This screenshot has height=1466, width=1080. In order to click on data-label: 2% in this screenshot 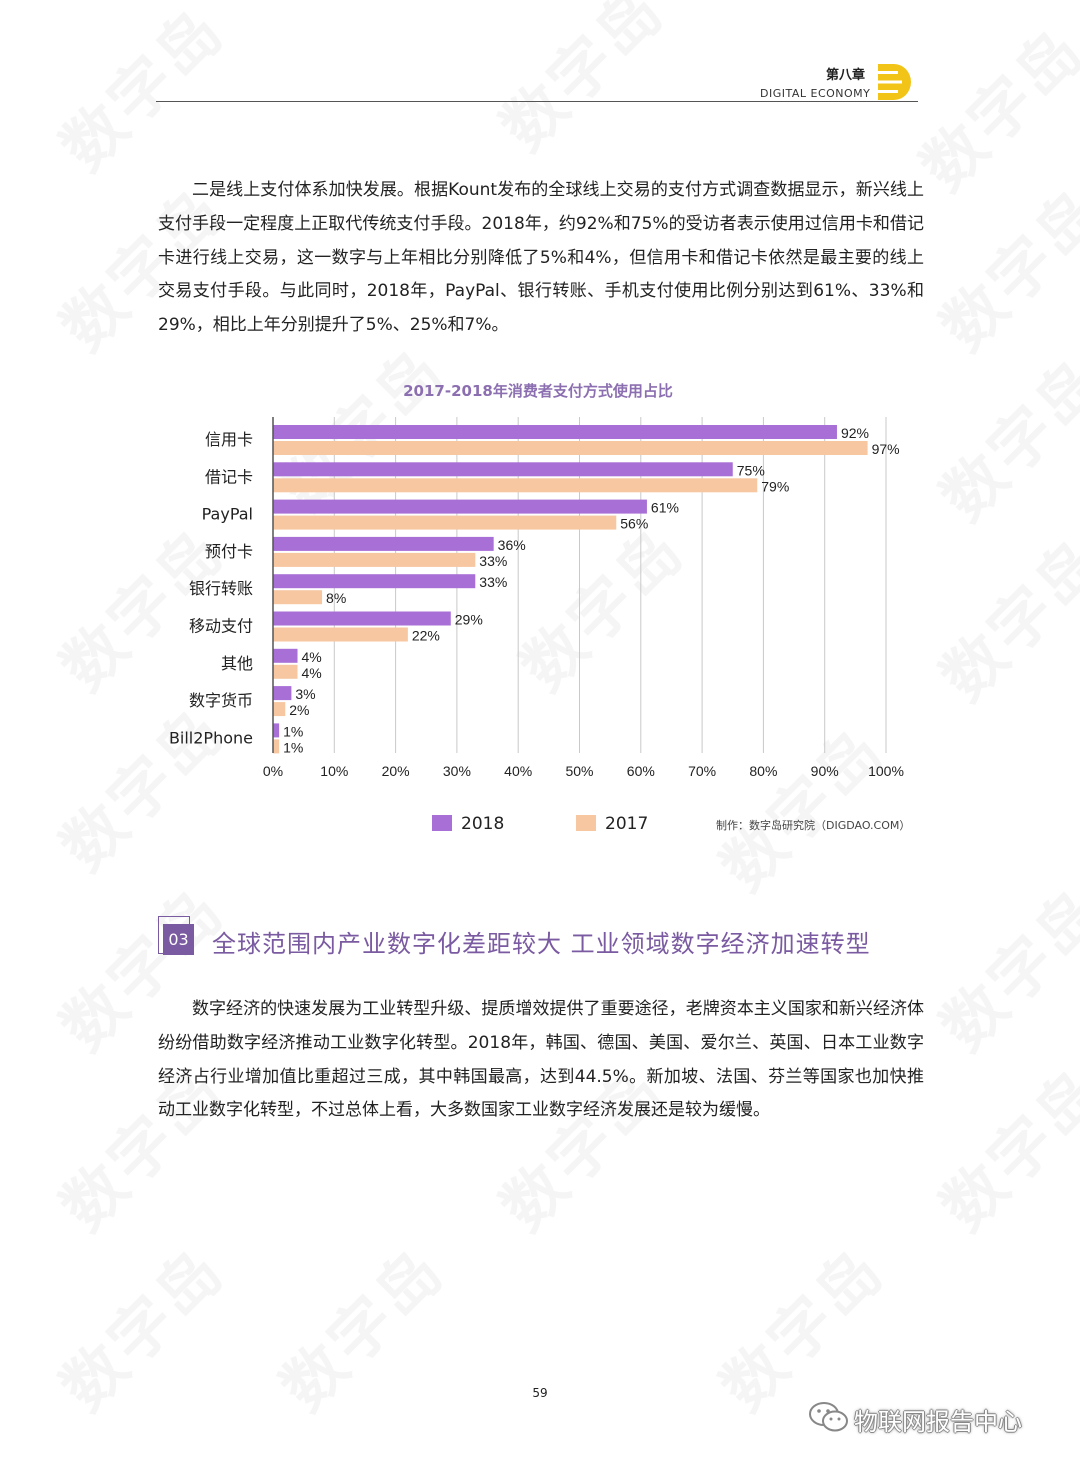, I will do `click(299, 710)`.